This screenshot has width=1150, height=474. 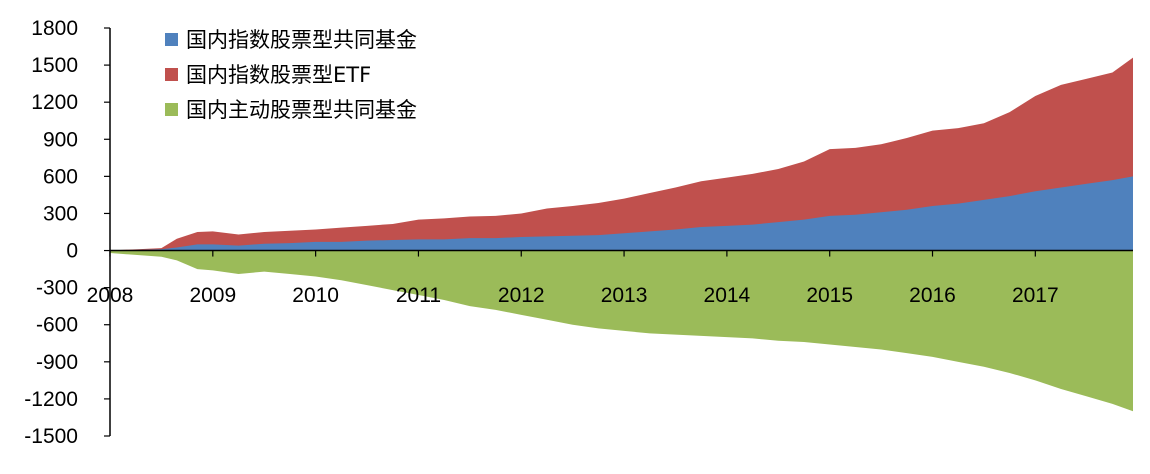 I want to click on x-tick-label: 2017, so click(x=1035, y=295).